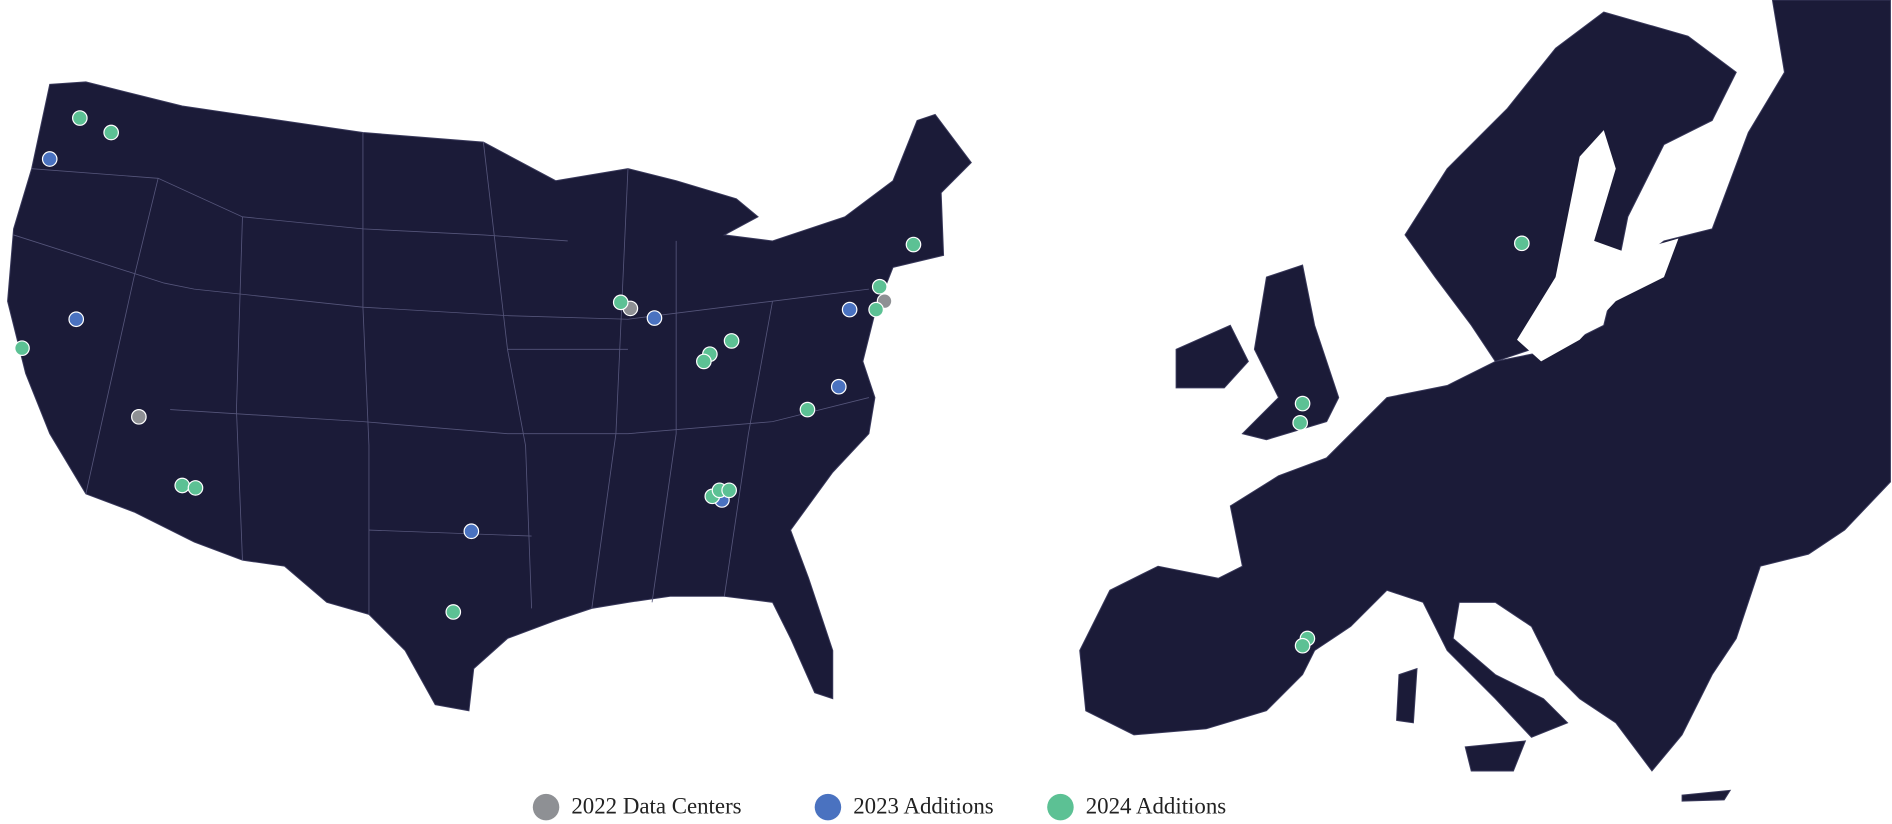  What do you see at coordinates (1290, 352) in the screenshot?
I see `great-britain` at bounding box center [1290, 352].